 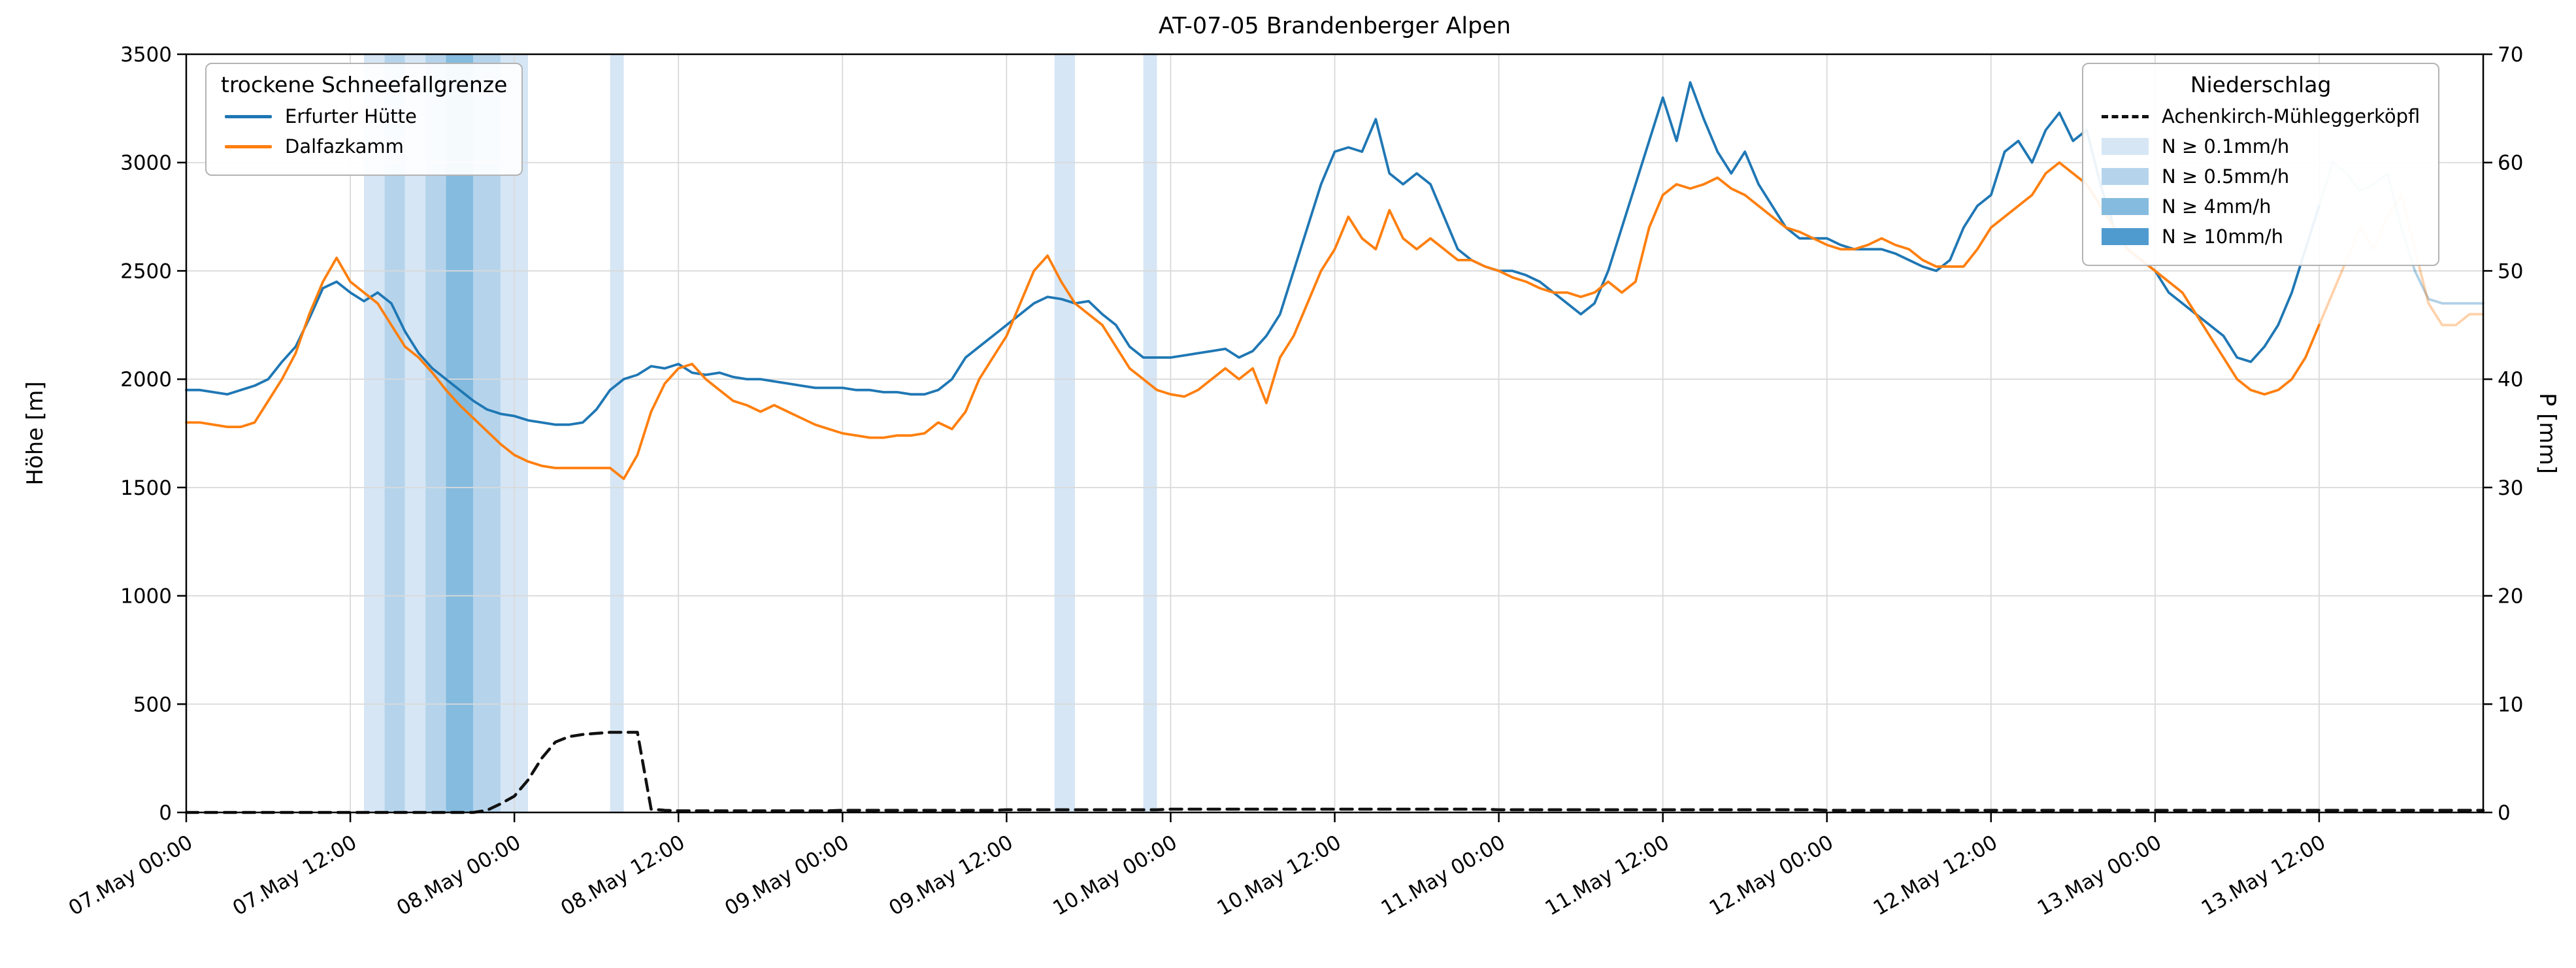 What do you see at coordinates (787, 875) in the screenshot?
I see `x-tick-label: 09.May 00:00` at bounding box center [787, 875].